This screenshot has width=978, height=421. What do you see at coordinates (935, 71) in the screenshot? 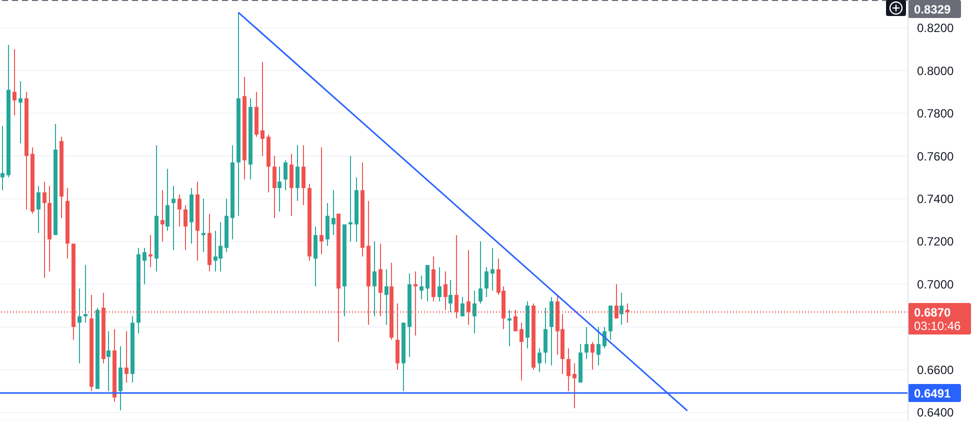
I see `y-tick-label: 0.8000` at bounding box center [935, 71].